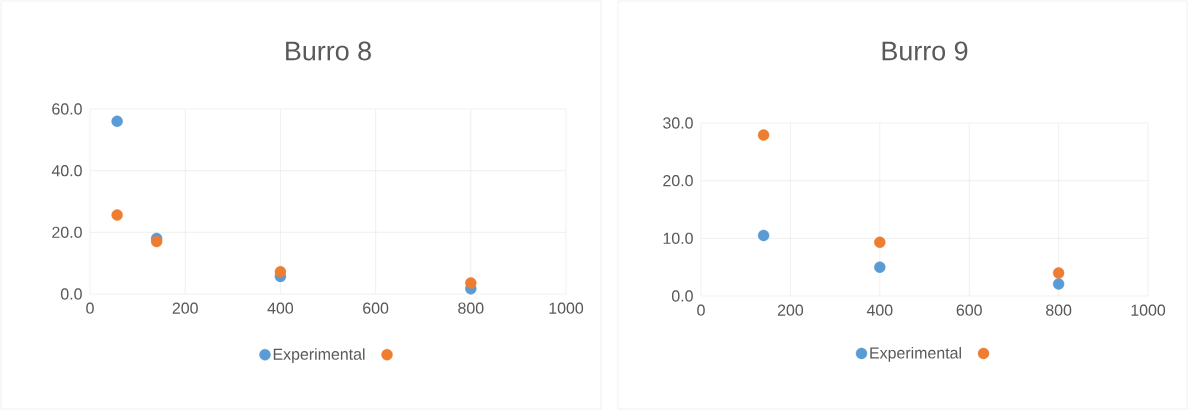  What do you see at coordinates (678, 238) in the screenshot?
I see `y-tick-label: 10.0` at bounding box center [678, 238].